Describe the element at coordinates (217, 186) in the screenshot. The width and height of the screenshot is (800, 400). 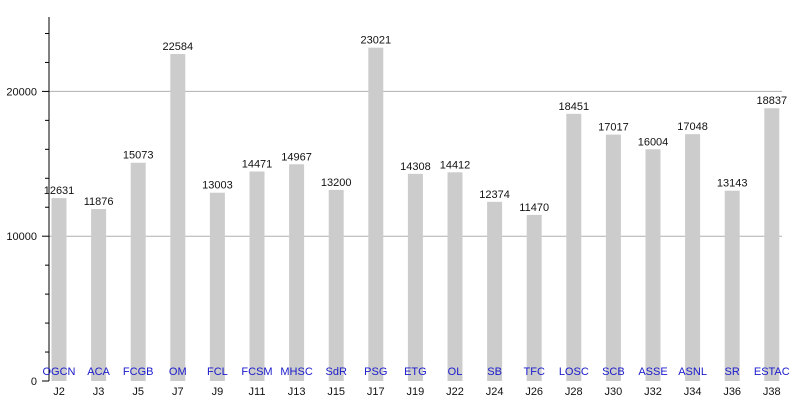
I see `bar-value-label: 13003` at that location.